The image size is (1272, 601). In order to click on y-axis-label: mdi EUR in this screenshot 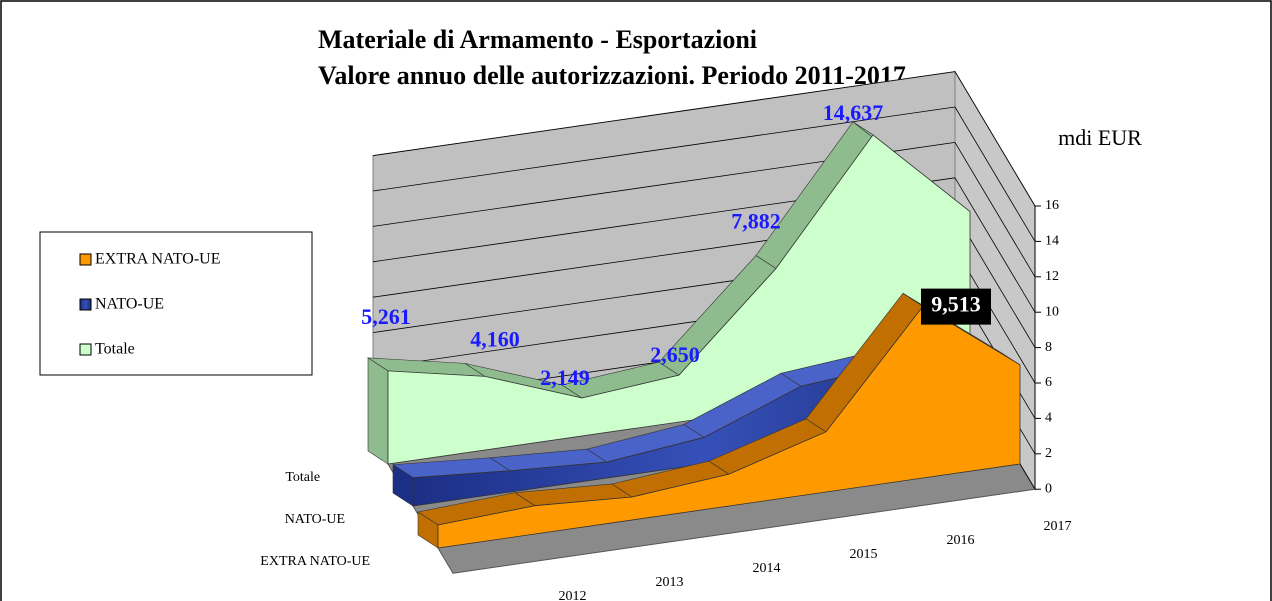, I will do `click(1100, 137)`.